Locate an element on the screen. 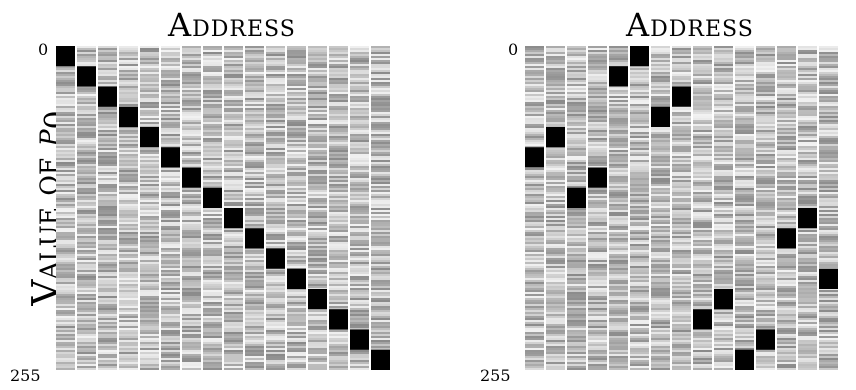 The width and height of the screenshot is (856, 390). right-panel-title: Address is located at coordinates (690, 25).